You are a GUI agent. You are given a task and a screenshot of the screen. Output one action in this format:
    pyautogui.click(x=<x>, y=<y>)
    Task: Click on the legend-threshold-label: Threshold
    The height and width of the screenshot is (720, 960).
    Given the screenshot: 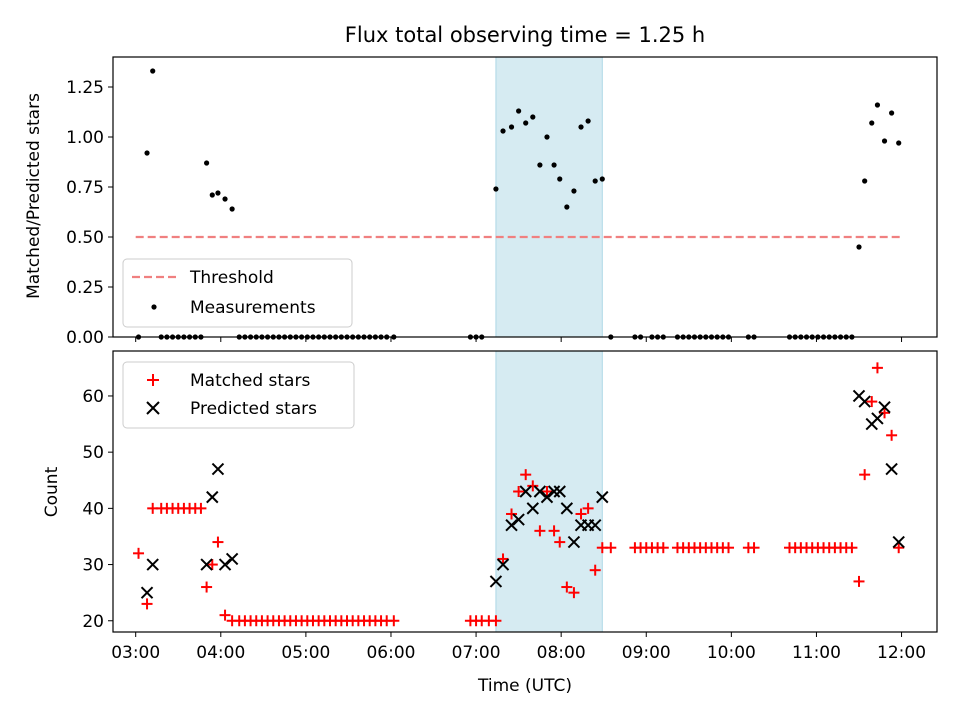 What is the action you would take?
    pyautogui.click(x=231, y=278)
    